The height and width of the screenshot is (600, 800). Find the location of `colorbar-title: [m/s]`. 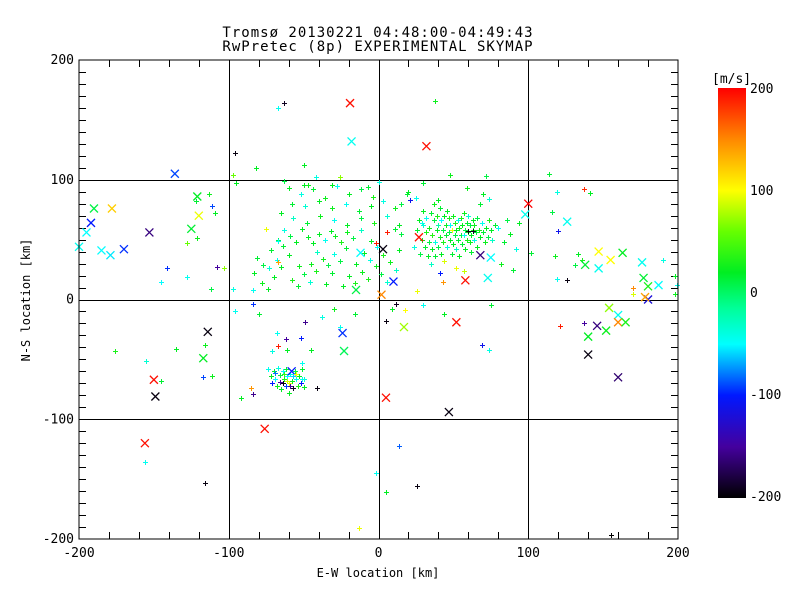

colorbar-title: [m/s] is located at coordinates (731, 79).